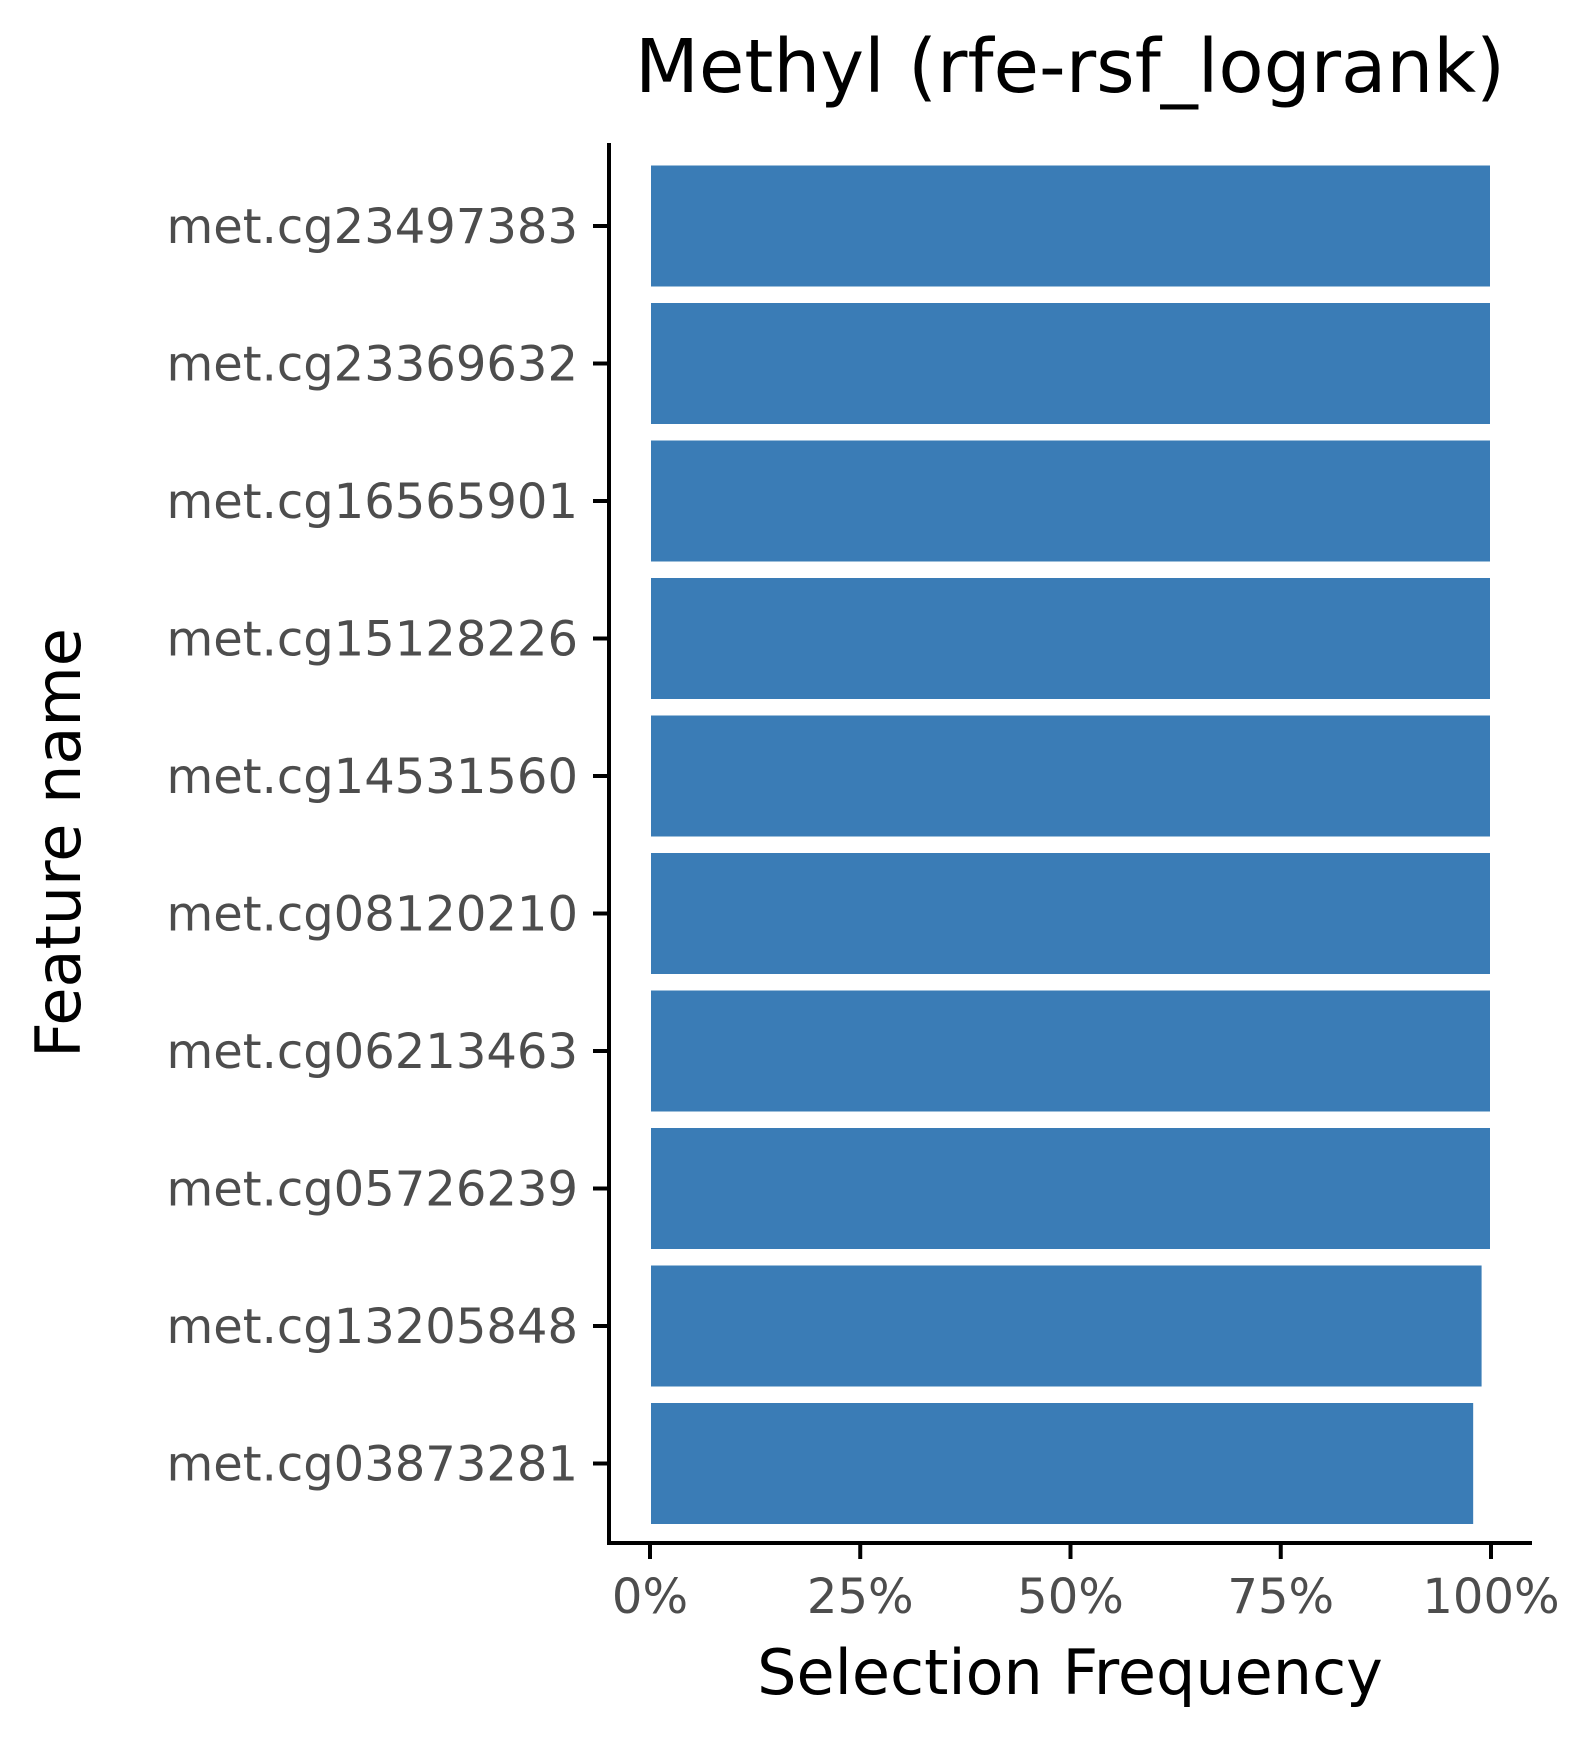  What do you see at coordinates (372, 777) in the screenshot?
I see `y-tick-label: met.cg14531560` at bounding box center [372, 777].